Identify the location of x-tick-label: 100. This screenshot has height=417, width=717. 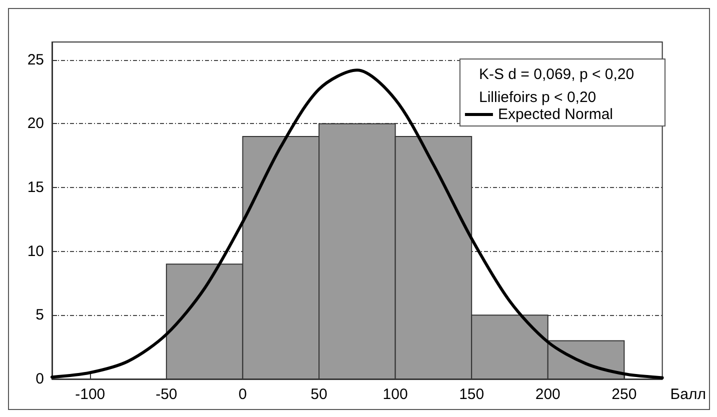
(395, 394).